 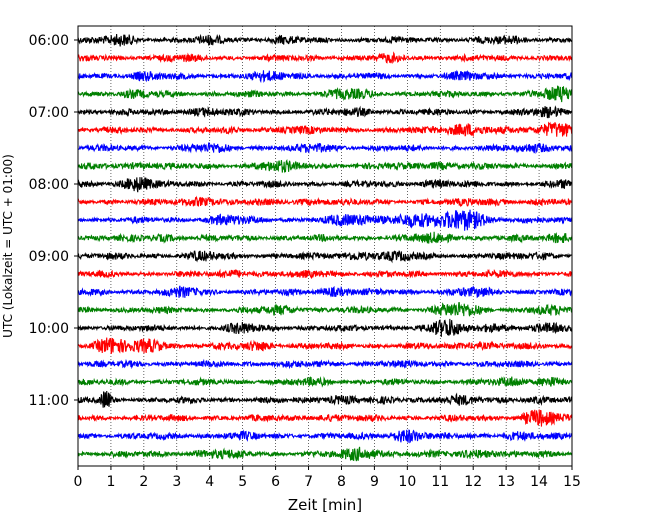 I want to click on y-tick-label: 06:00, so click(x=49, y=41).